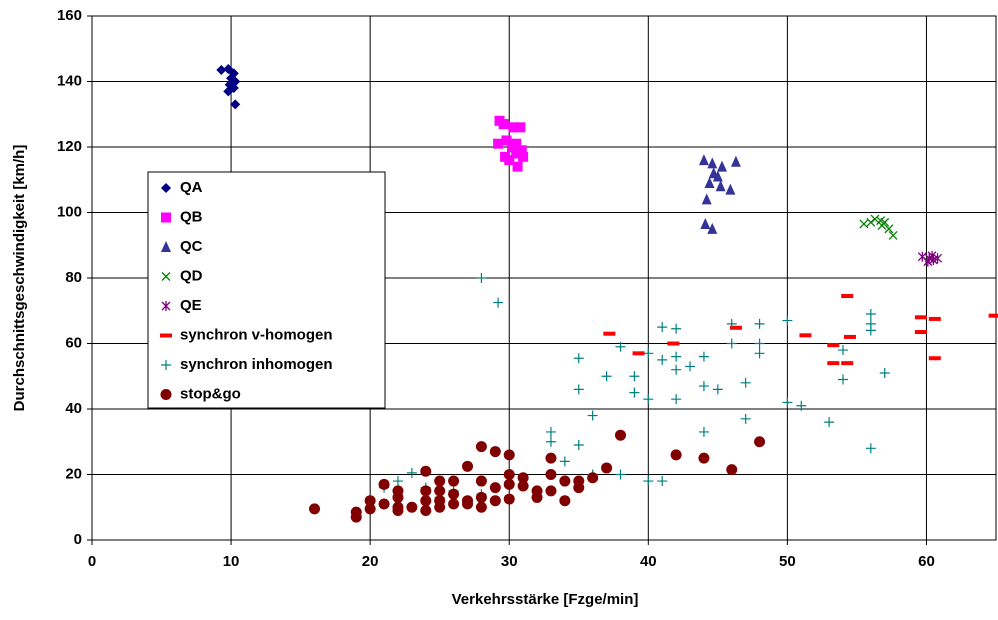  What do you see at coordinates (370, 561) in the screenshot?
I see `x-tick-label: 20` at bounding box center [370, 561].